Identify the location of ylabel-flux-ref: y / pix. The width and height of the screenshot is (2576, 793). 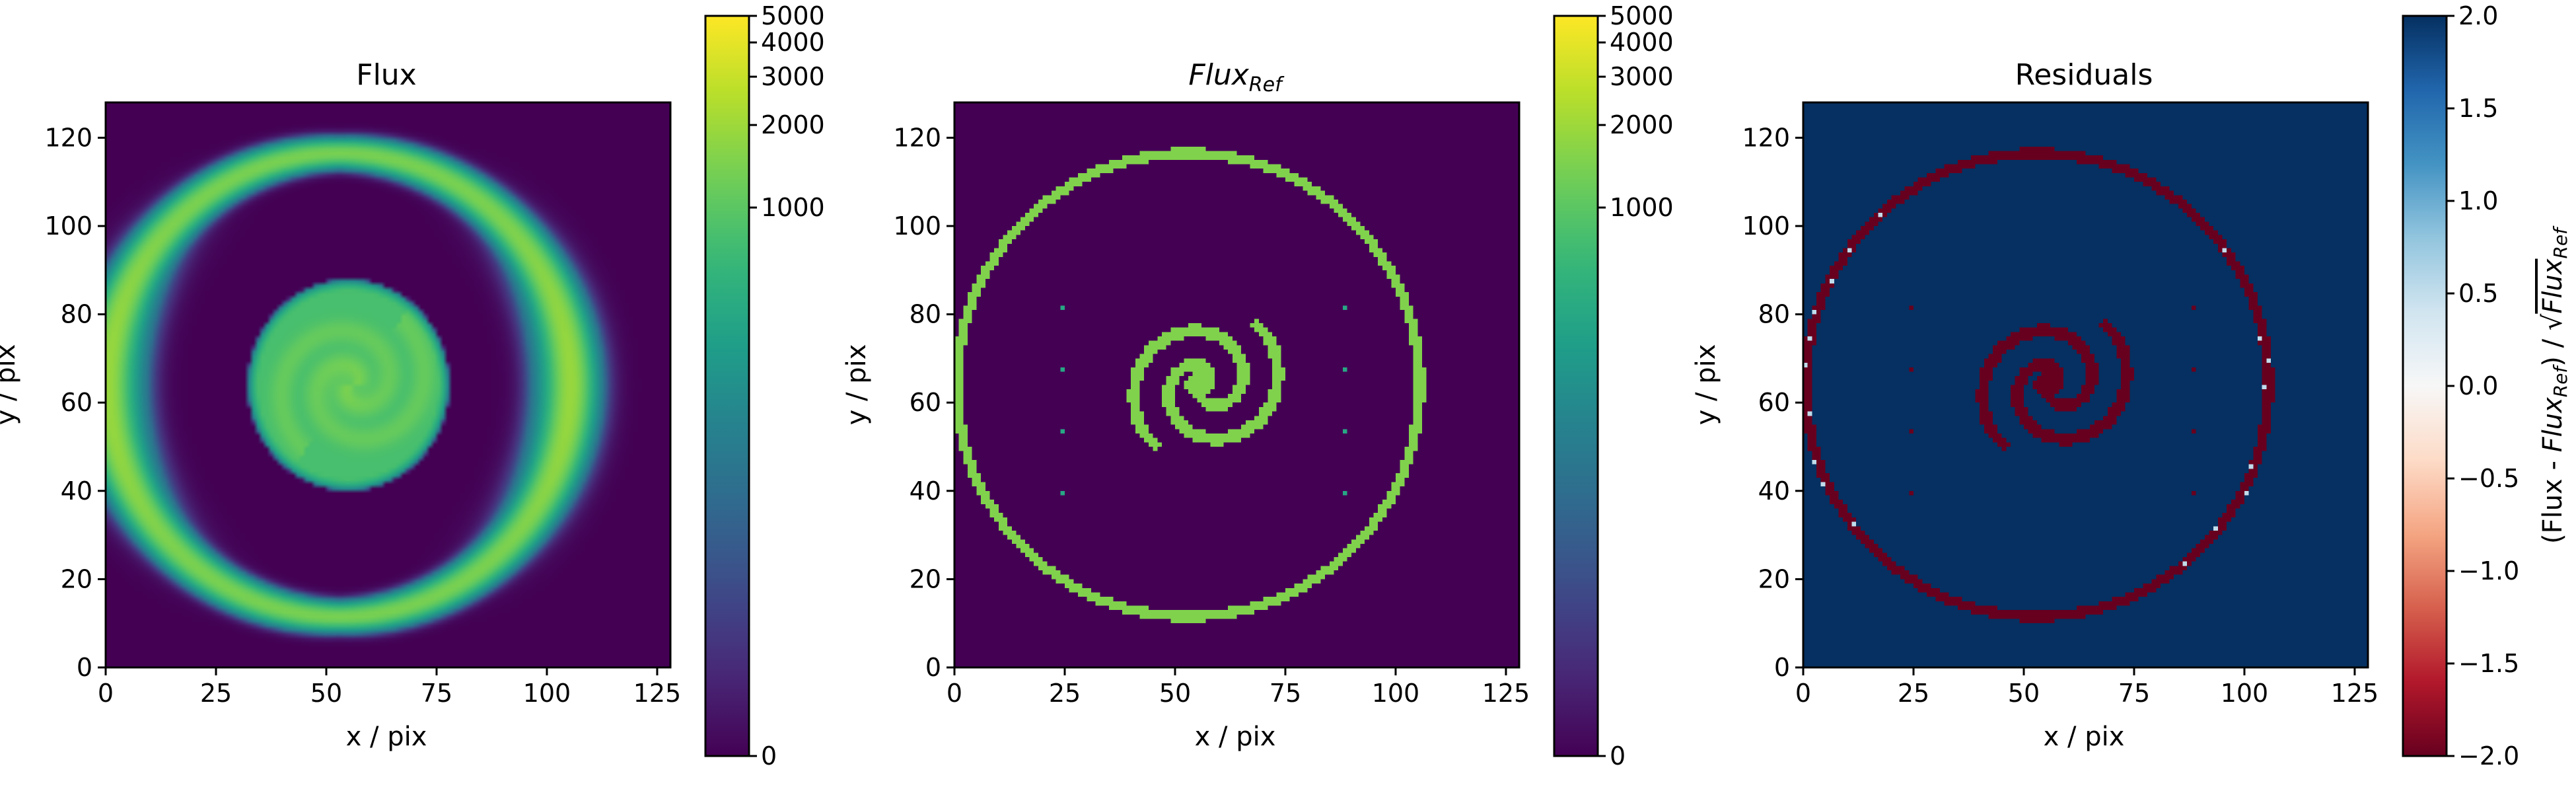
(856, 385).